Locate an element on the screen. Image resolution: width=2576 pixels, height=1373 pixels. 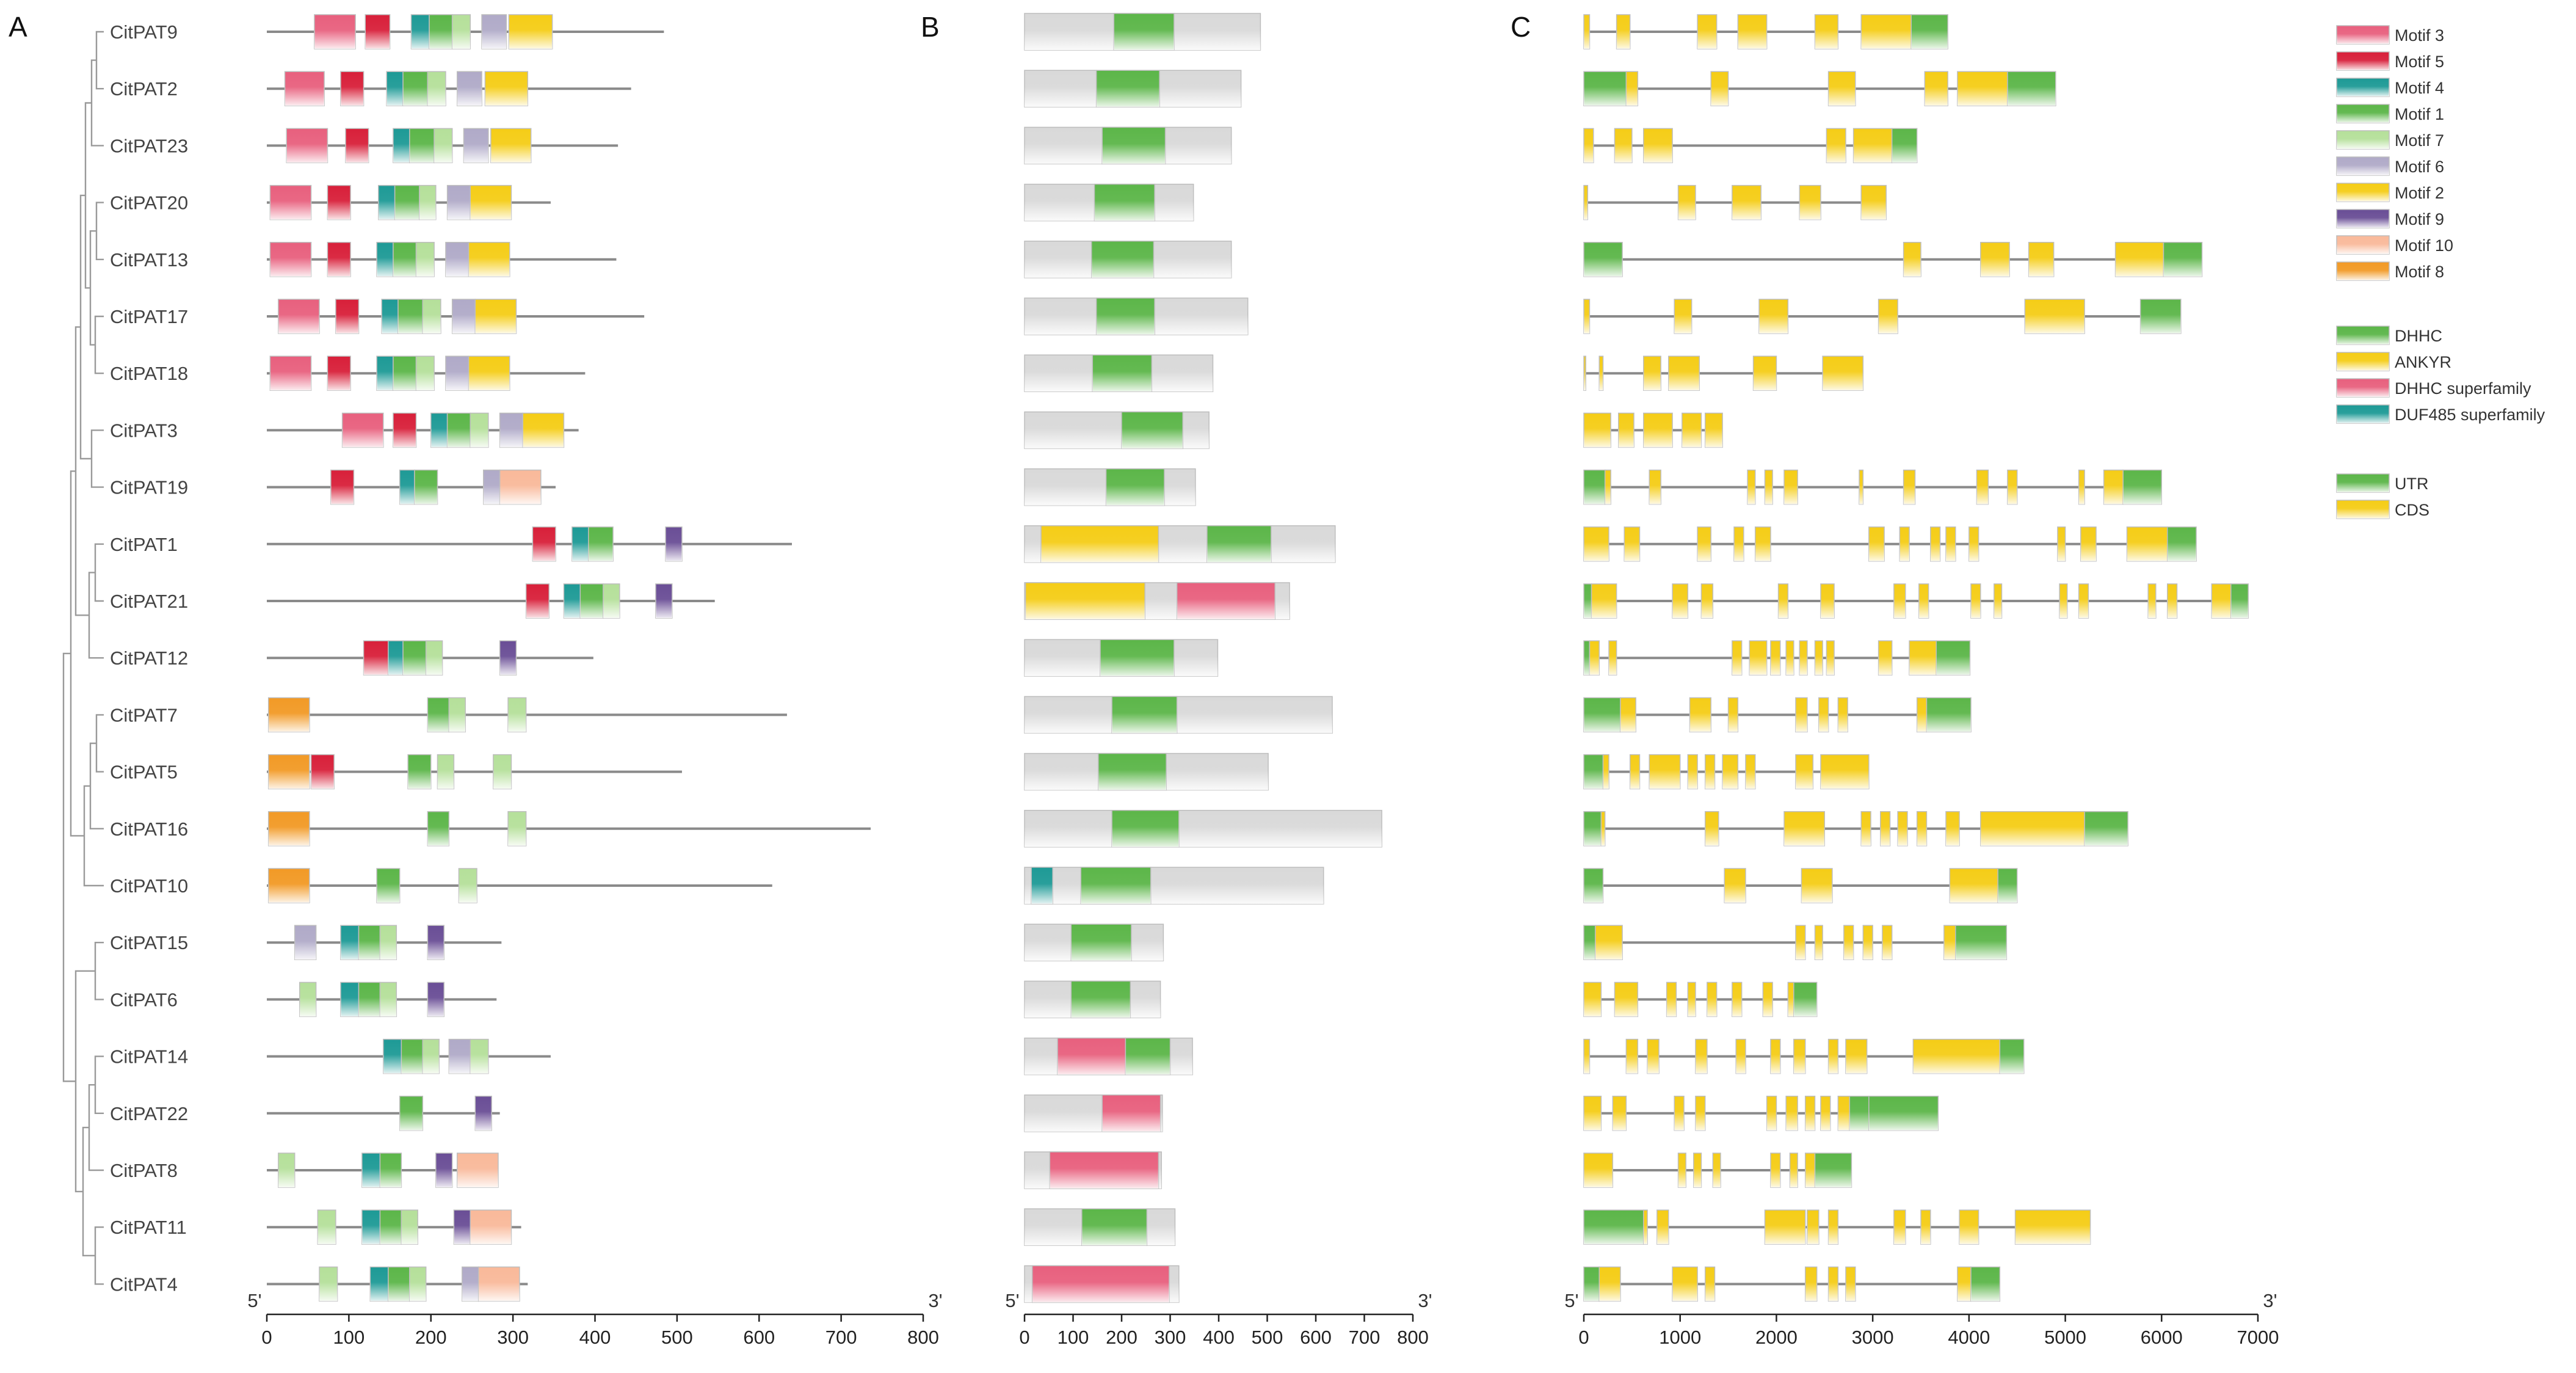
gene-label-citpat2: CitPAT2 is located at coordinates (144, 89).